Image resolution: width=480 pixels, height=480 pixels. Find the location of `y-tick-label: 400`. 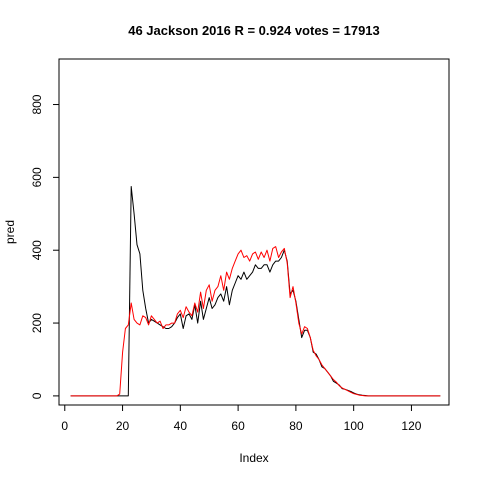

y-tick-label: 400 is located at coordinates (37, 250).